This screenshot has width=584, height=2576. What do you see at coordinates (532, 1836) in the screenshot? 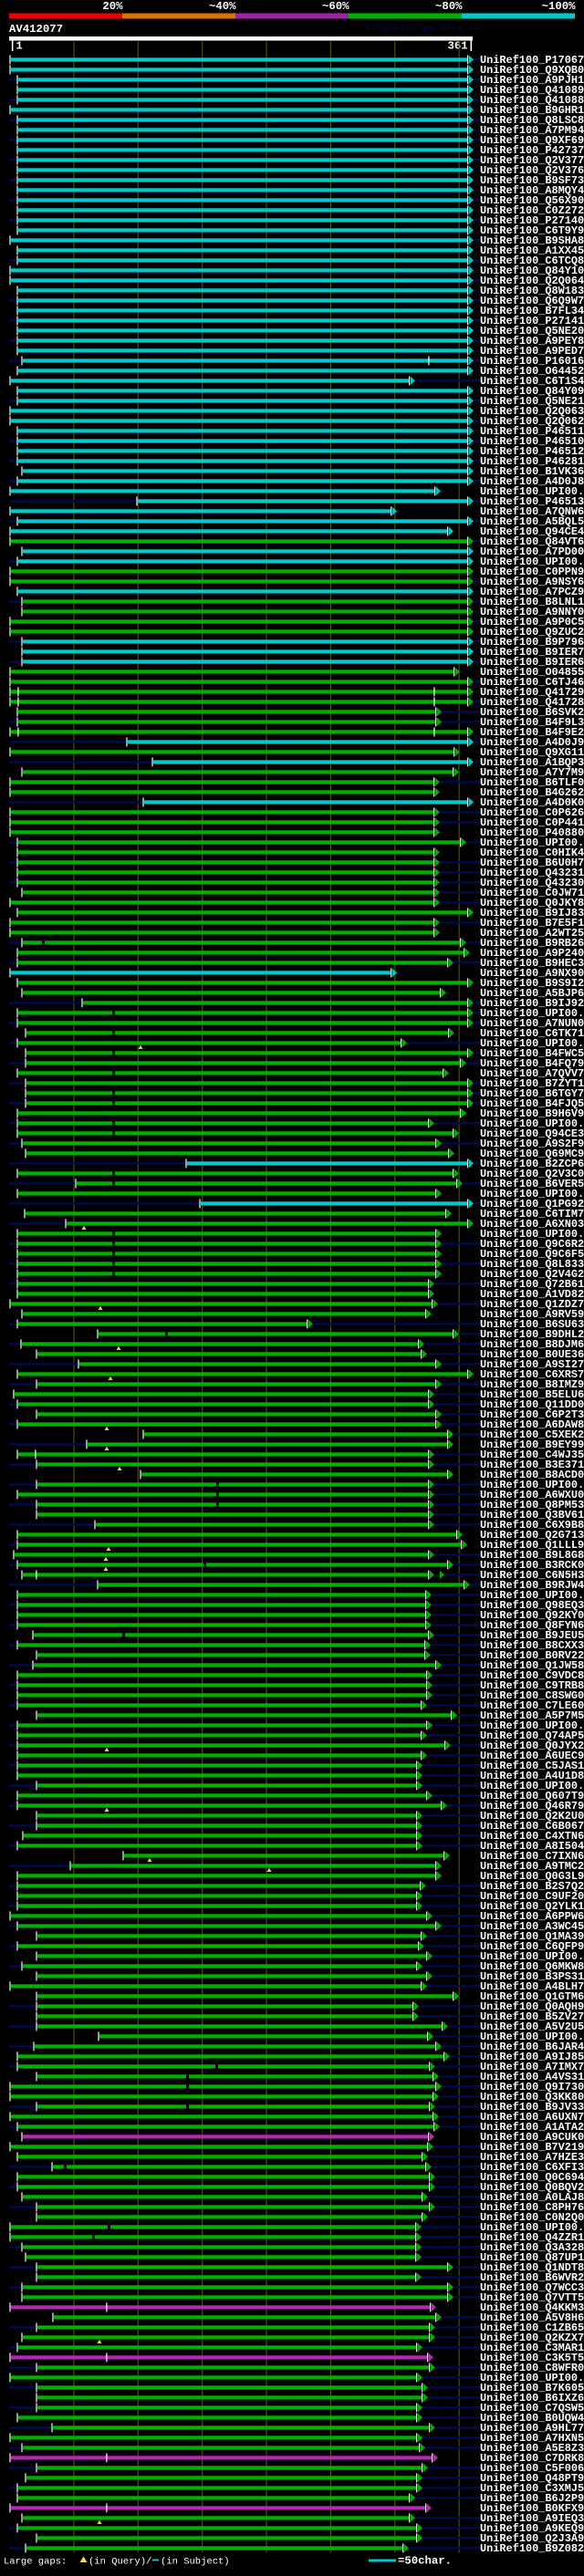
I see `svg-text: UniRef100_C4XTN6` at bounding box center [532, 1836].